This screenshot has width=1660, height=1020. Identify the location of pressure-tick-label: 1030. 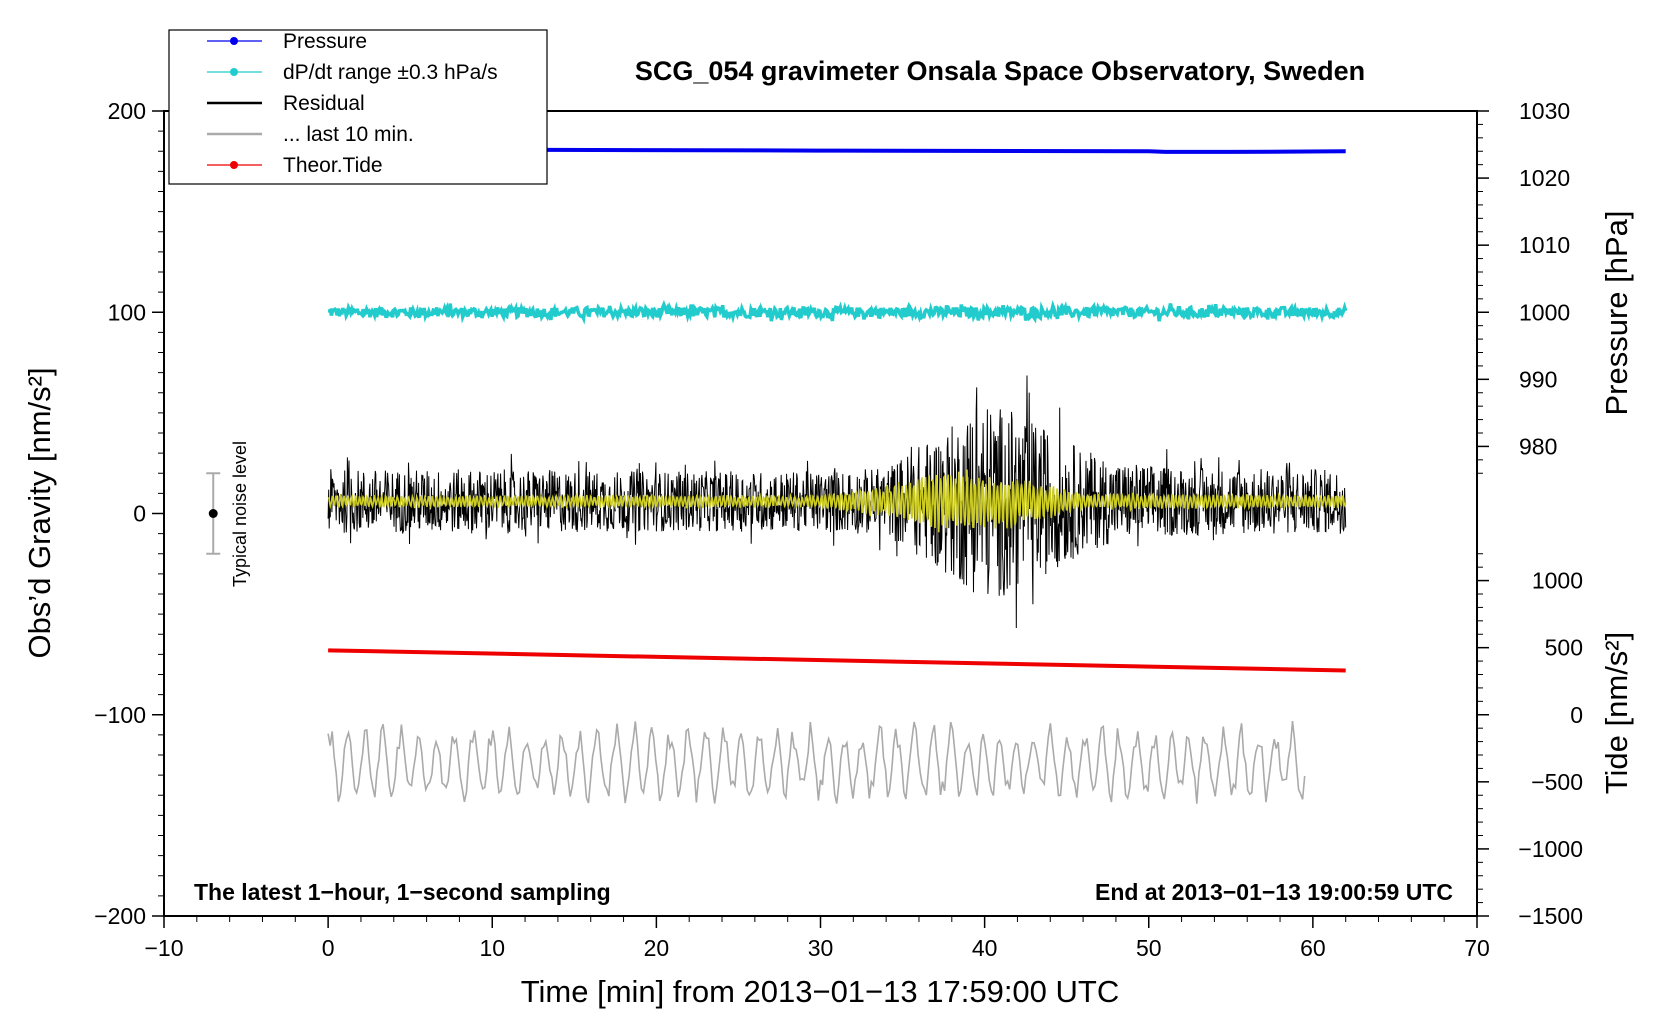
(1544, 111).